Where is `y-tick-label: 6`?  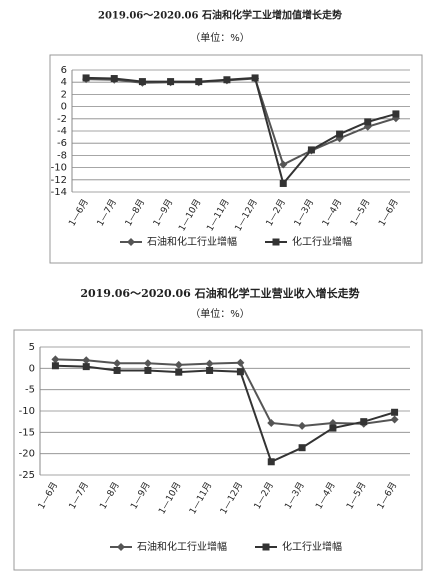
y-tick-label: 6 is located at coordinates (64, 70).